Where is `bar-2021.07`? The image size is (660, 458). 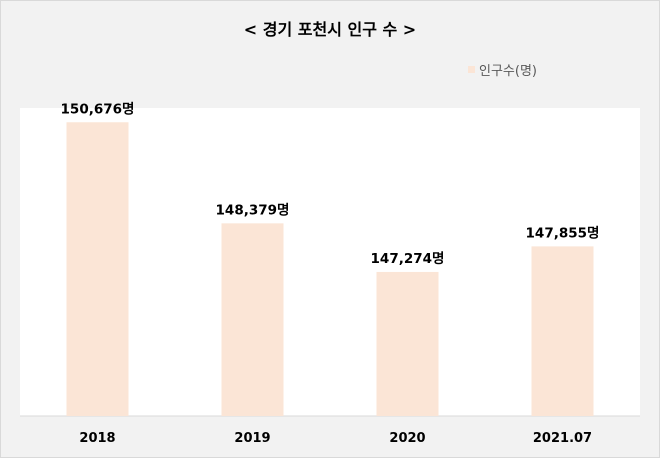
bar-2021.07 is located at coordinates (562, 331).